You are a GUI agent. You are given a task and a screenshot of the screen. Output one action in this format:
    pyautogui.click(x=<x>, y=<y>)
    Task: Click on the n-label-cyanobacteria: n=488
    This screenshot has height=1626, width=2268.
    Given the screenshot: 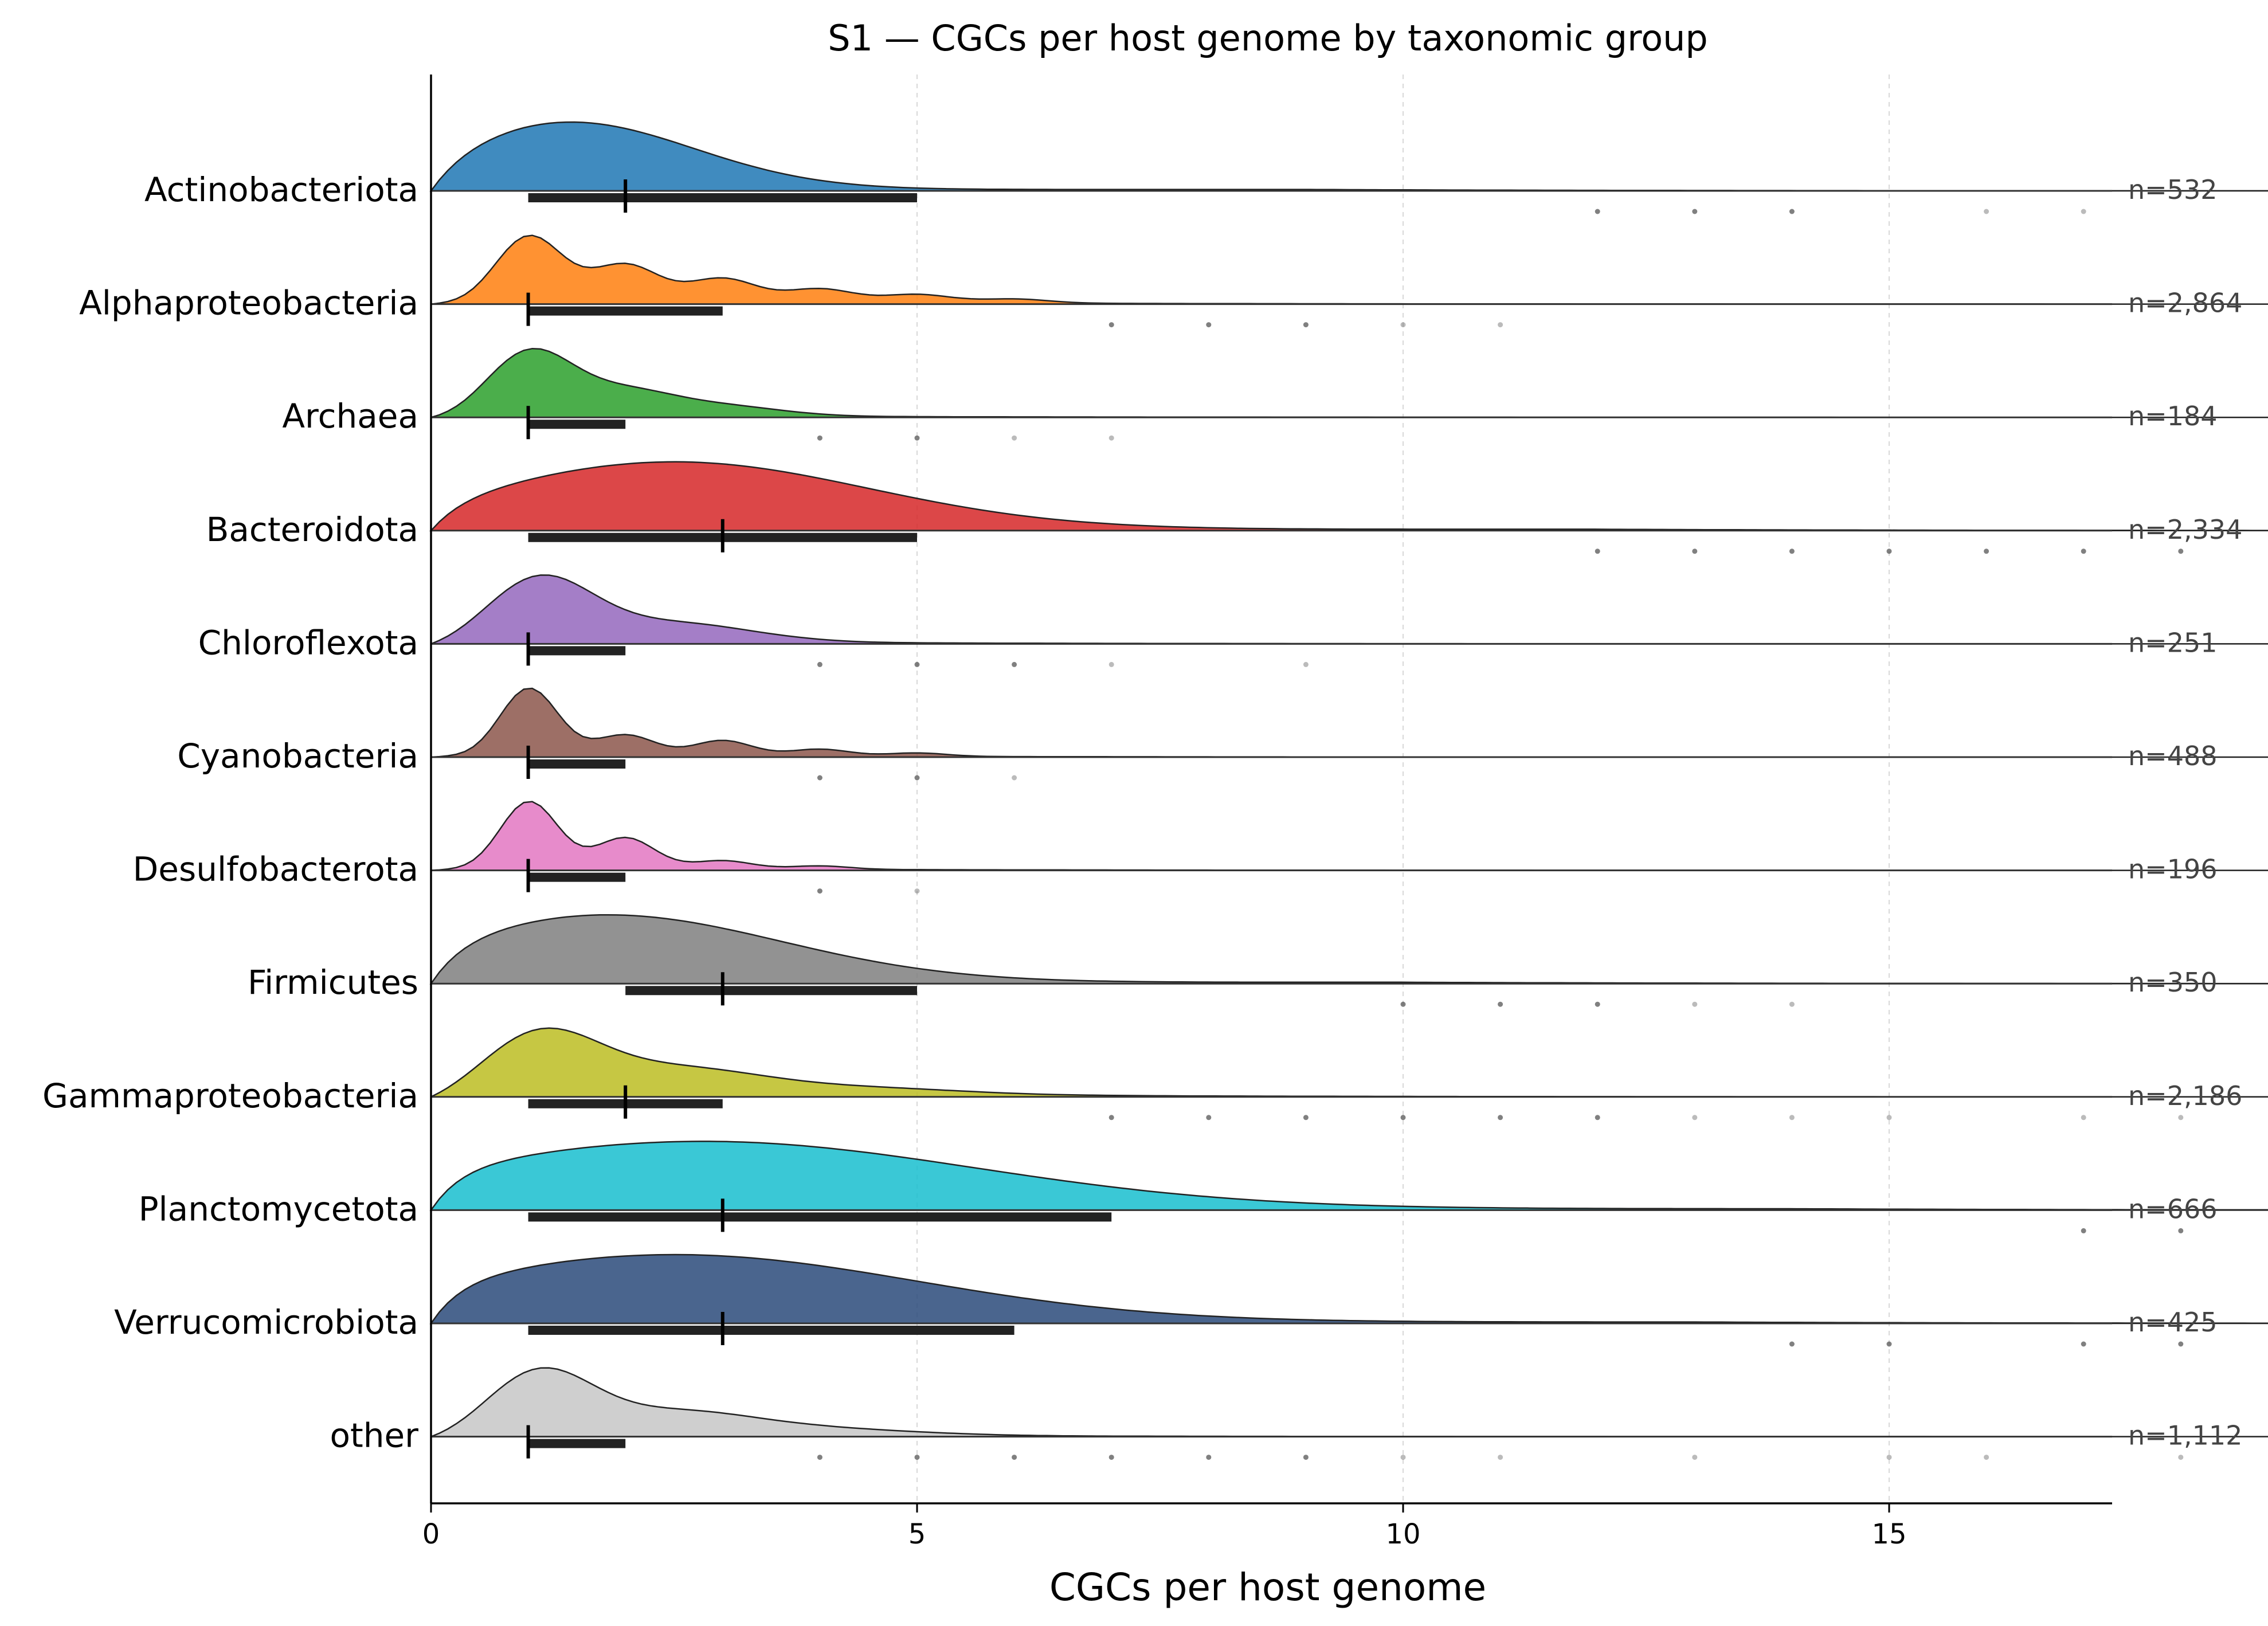 What is the action you would take?
    pyautogui.click(x=2173, y=755)
    